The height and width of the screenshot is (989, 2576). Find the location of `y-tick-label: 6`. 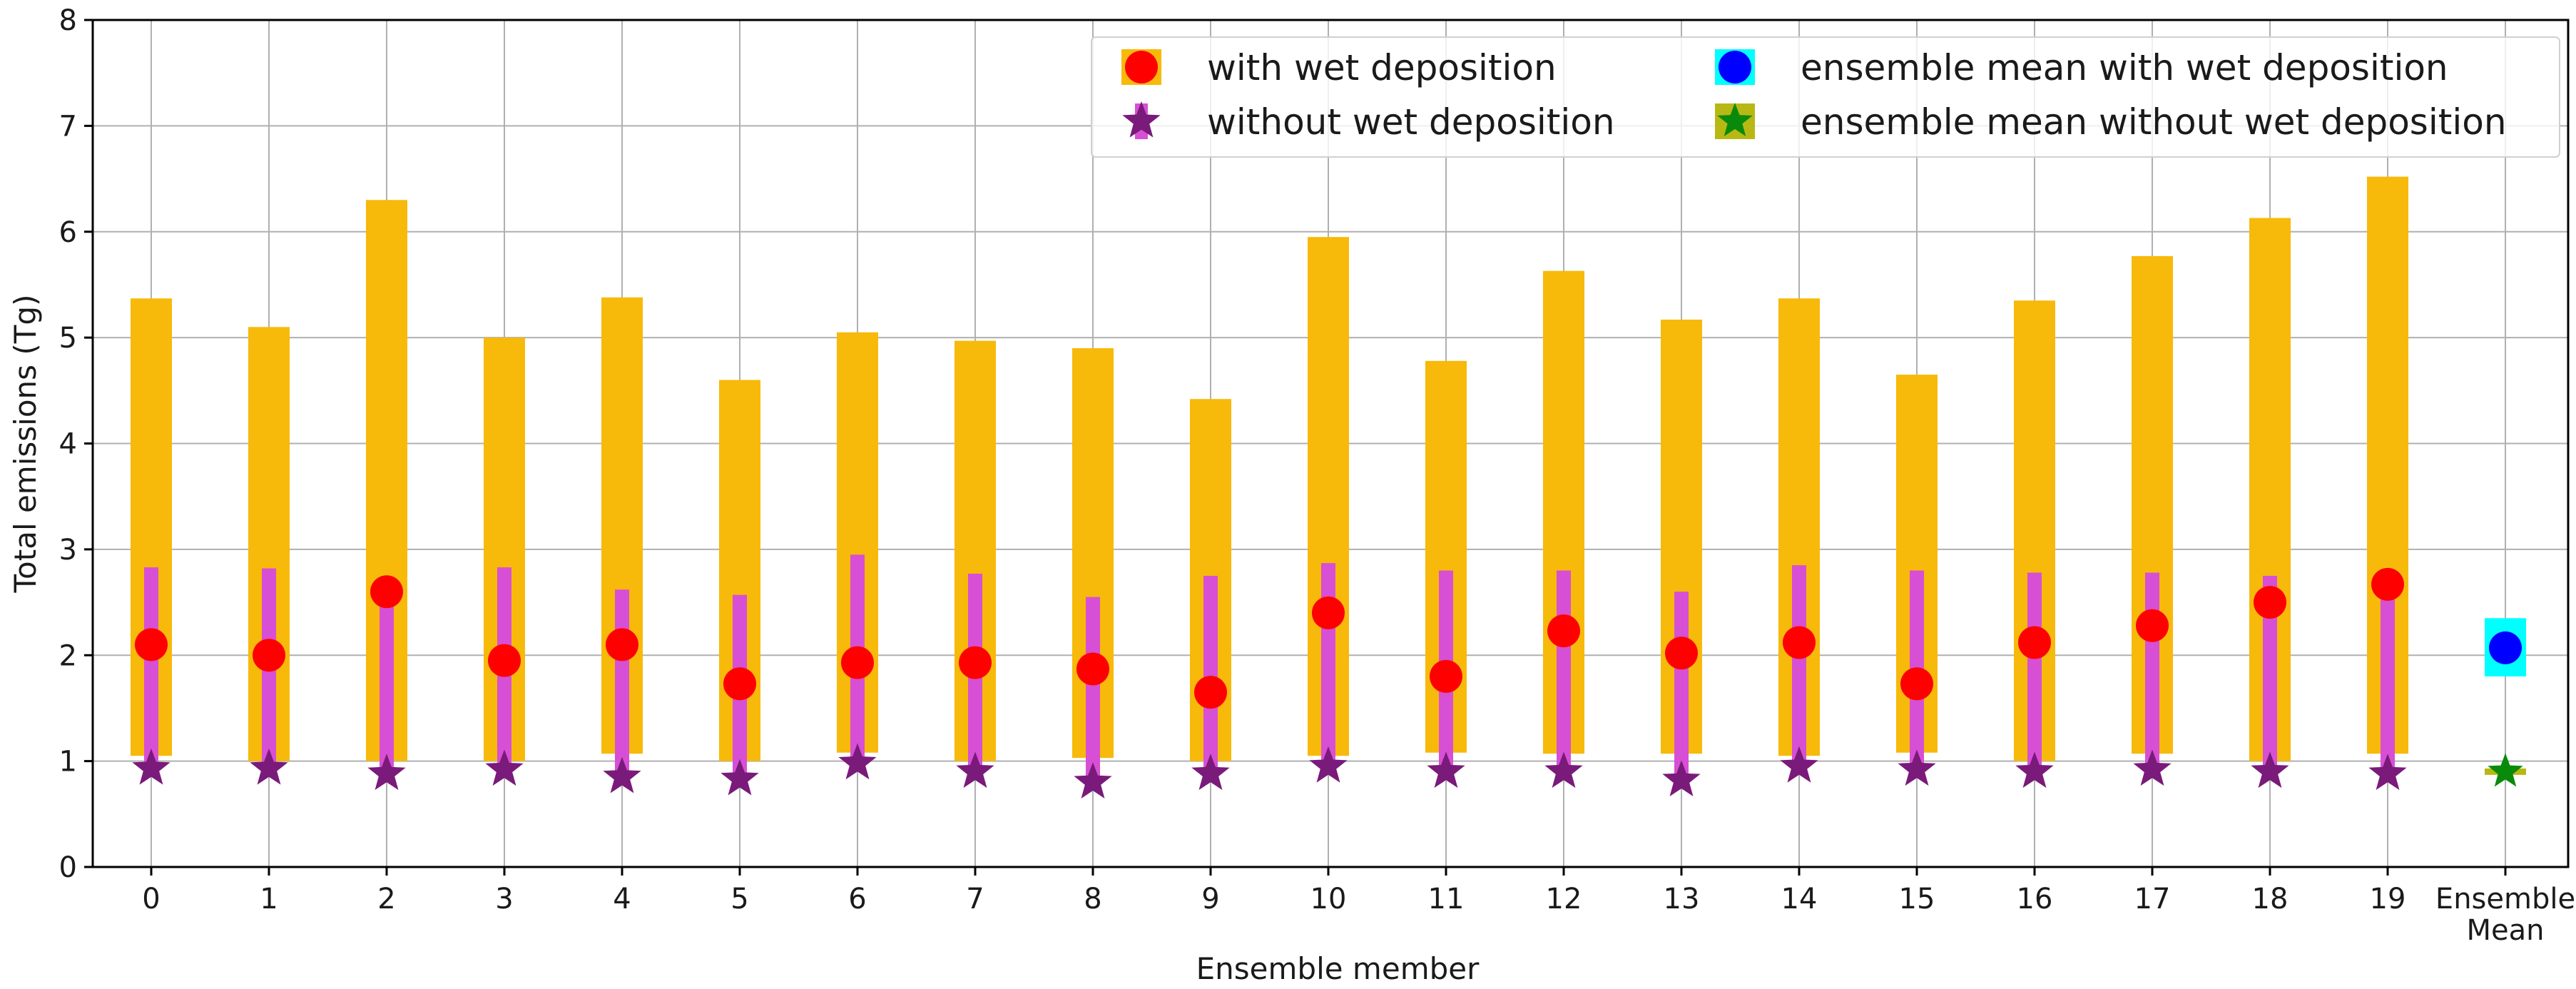

y-tick-label: 6 is located at coordinates (68, 232).